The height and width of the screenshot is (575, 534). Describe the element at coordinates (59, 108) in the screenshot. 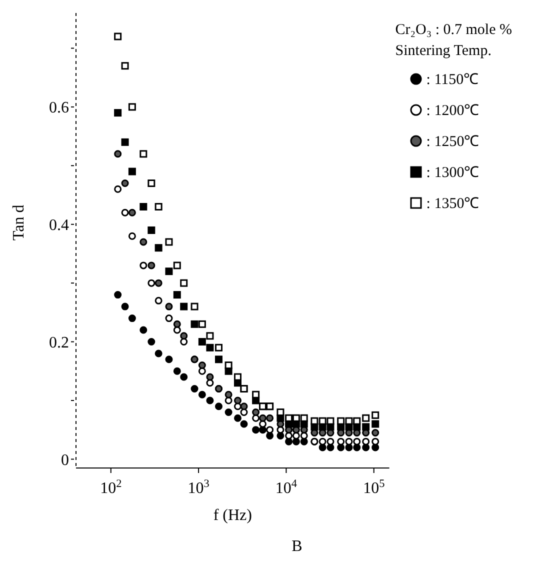

I see `y-tick-label: 0.6` at that location.